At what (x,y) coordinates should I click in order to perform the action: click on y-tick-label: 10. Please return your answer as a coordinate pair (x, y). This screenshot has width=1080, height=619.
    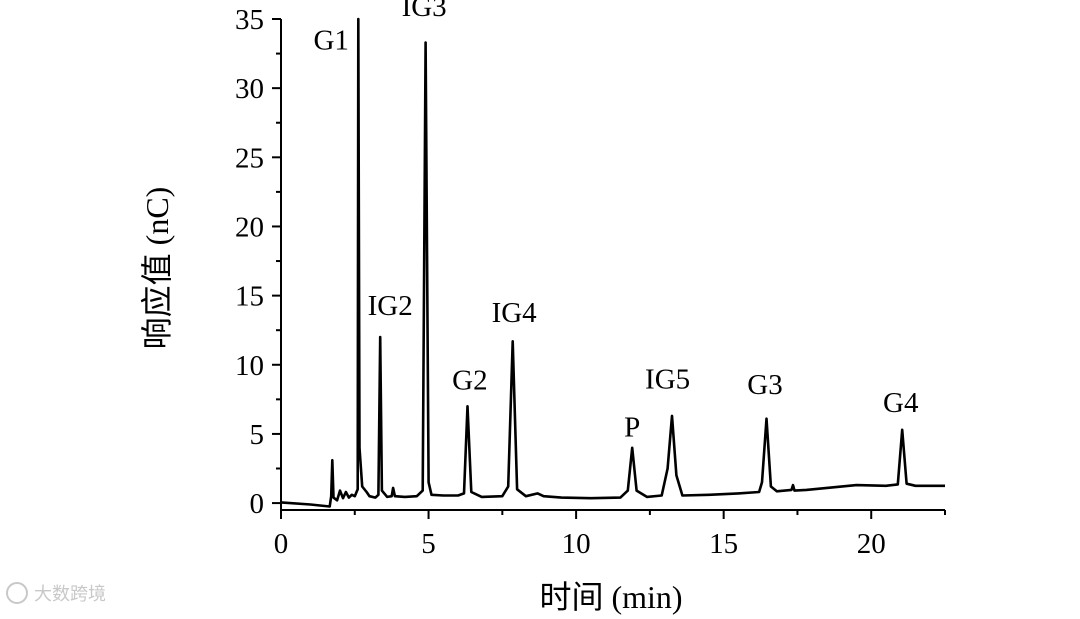
    Looking at the image, I should click on (249, 366).